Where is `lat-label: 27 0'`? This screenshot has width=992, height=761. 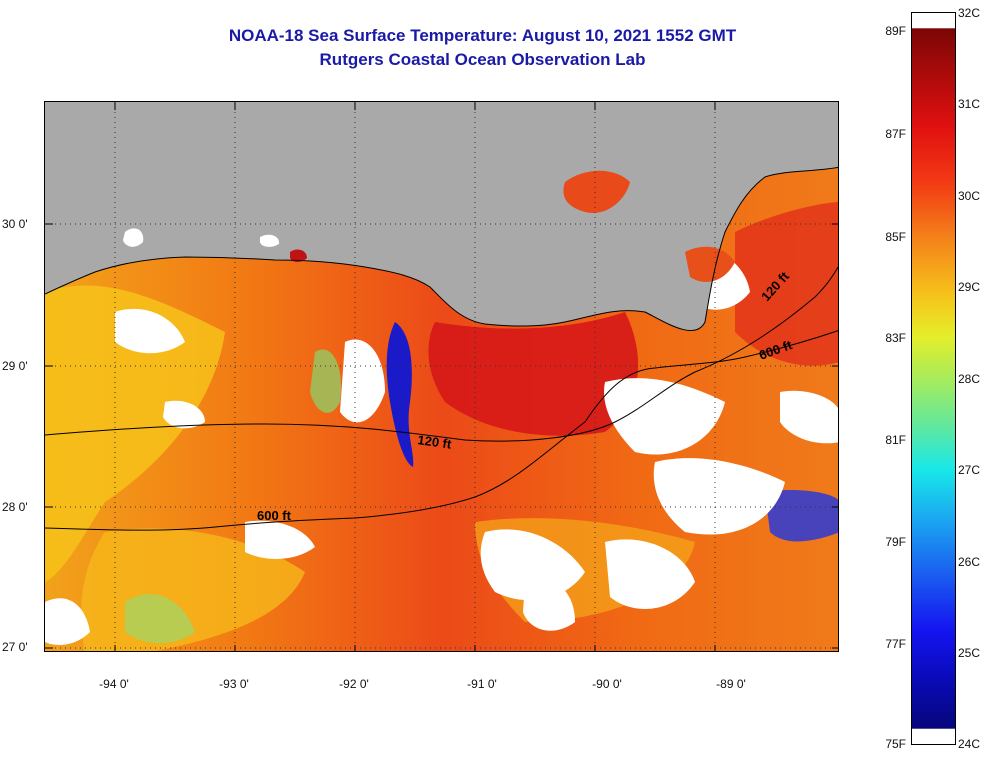
lat-label: 27 0' is located at coordinates (15, 647).